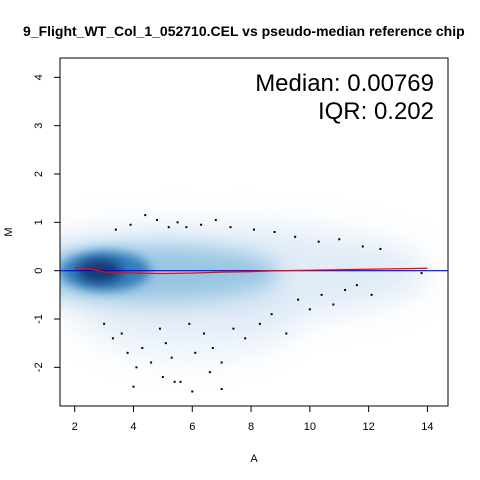 The width and height of the screenshot is (480, 480). I want to click on x-axis: 2 4 6 8 10 12 14, so click(253, 419).